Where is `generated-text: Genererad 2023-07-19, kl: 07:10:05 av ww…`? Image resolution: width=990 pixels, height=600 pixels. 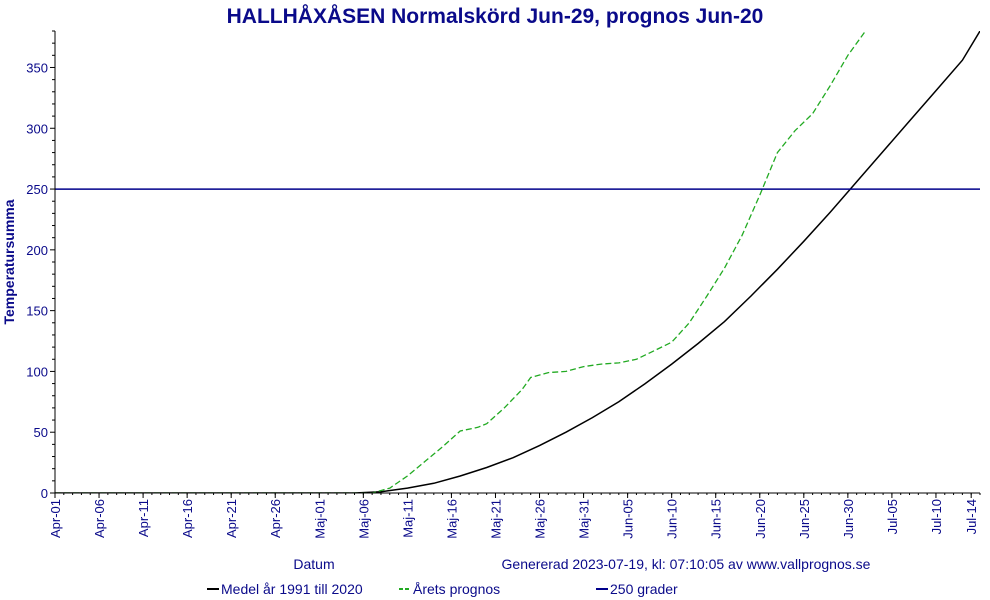 generated-text: Genererad 2023-07-19, kl: 07:10:05 av ww… is located at coordinates (686, 564).